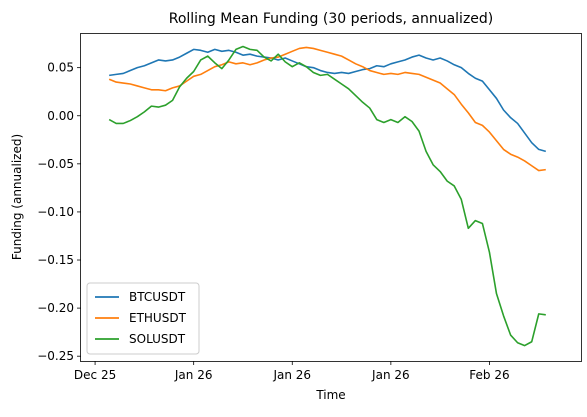  I want to click on y-tick-label: −0.20, so click(55, 308).